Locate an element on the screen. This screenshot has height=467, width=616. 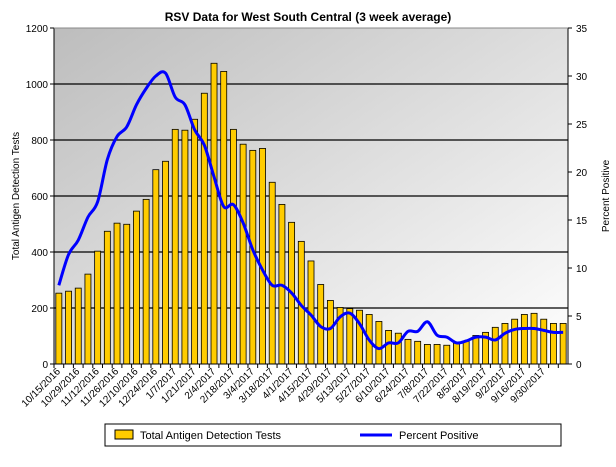
y-tick-label: 400 is located at coordinates (39, 253).